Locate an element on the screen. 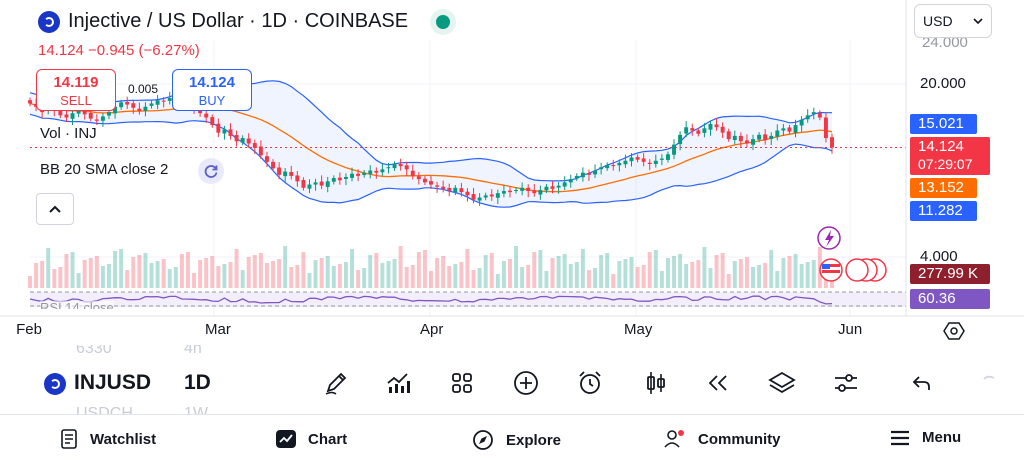  nav-community: Community is located at coordinates (722, 439).